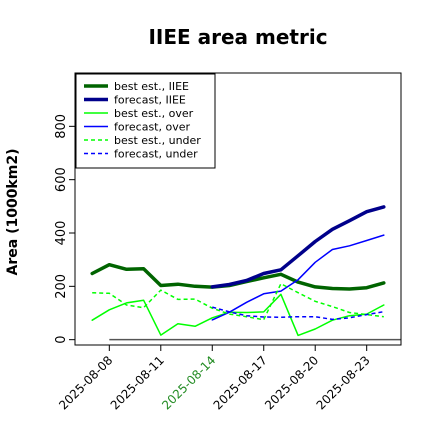 This screenshot has width=440, height=440. Describe the element at coordinates (237, 37) in the screenshot. I see `chart-title: IIEE area metric` at that location.